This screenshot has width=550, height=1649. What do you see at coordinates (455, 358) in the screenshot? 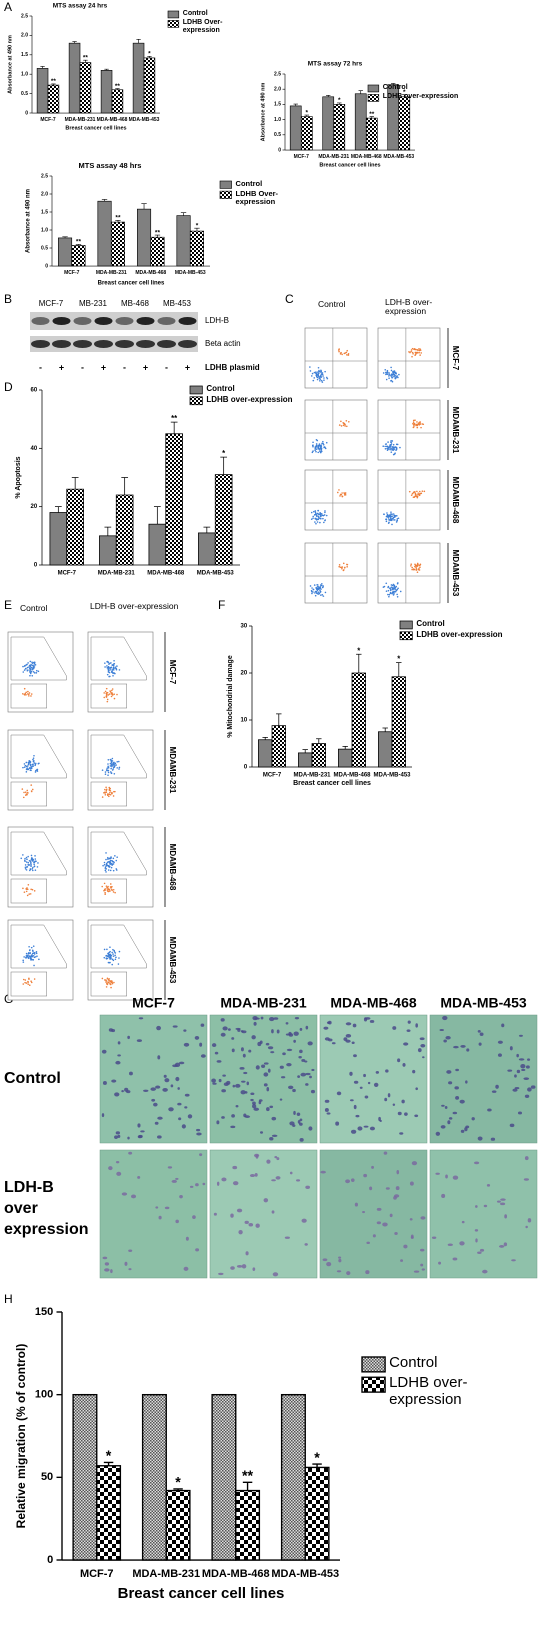
I see `row-label: MCF-7` at bounding box center [455, 358].